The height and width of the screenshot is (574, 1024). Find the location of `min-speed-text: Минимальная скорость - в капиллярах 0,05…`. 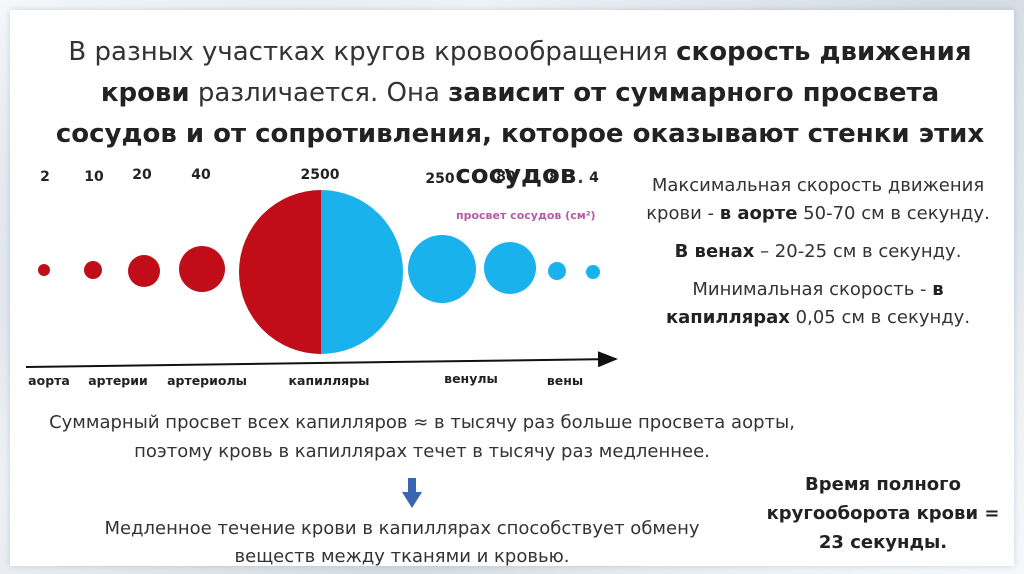

min-speed-text: Минимальная скорость - в капиллярах 0,05… is located at coordinates (818, 303).